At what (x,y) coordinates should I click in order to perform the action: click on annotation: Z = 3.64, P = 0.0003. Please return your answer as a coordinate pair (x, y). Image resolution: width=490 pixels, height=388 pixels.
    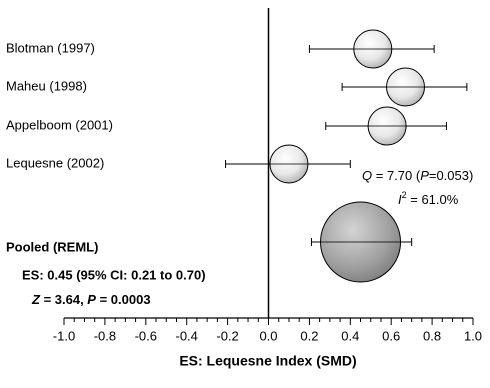
    Looking at the image, I should click on (91, 299).